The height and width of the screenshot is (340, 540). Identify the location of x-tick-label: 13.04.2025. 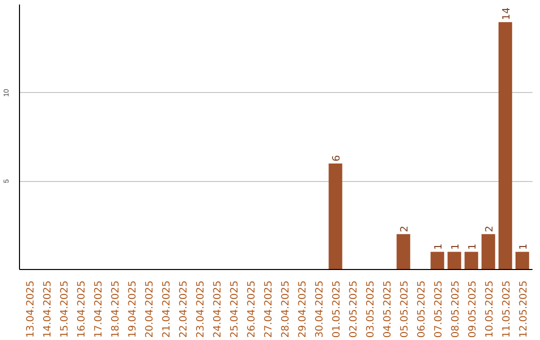
(31, 309).